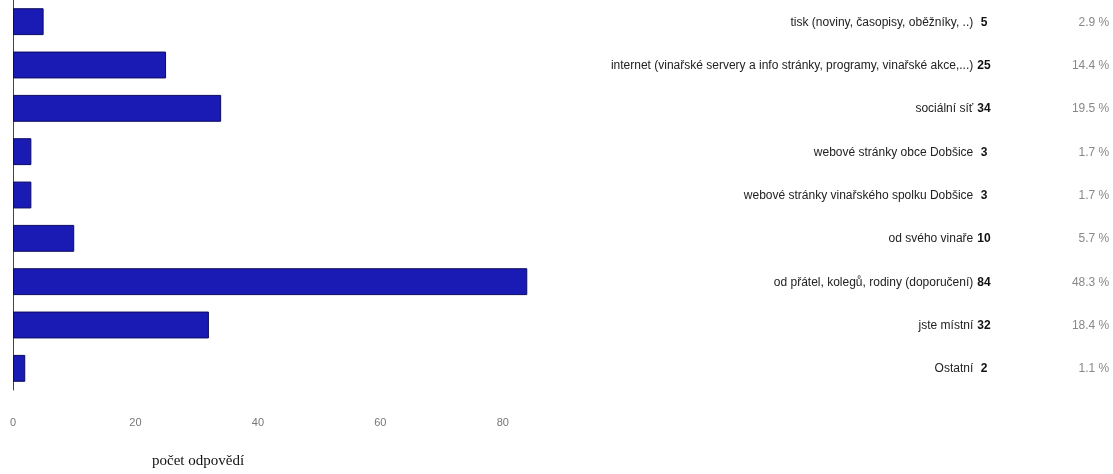 This screenshot has width=1113, height=474. I want to click on text: 48.3 %, so click(1090, 281).